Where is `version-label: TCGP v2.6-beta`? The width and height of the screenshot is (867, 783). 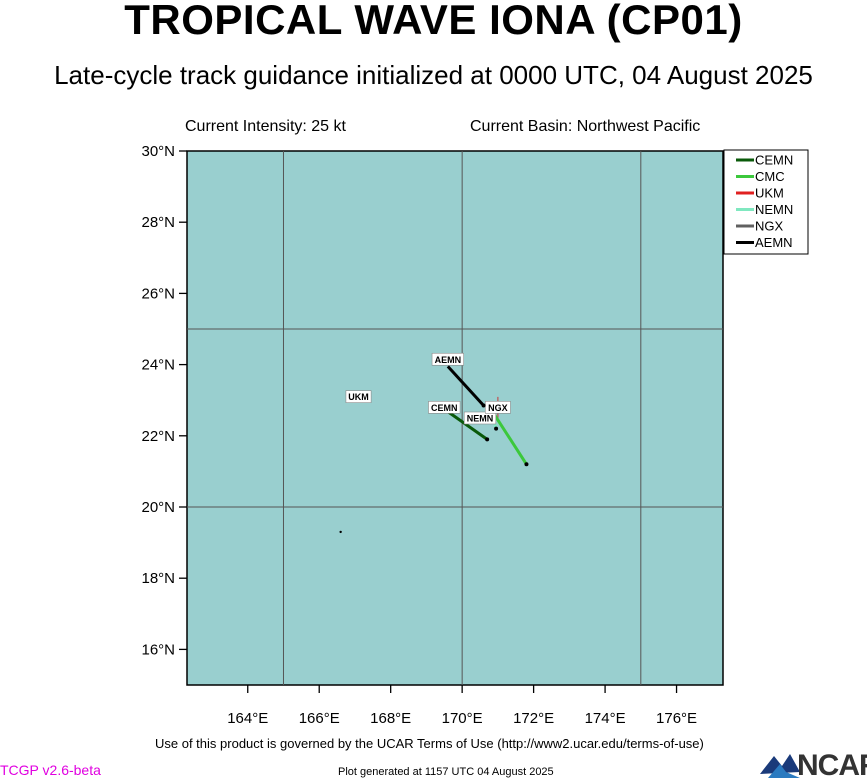
version-label: TCGP v2.6-beta is located at coordinates (50, 770).